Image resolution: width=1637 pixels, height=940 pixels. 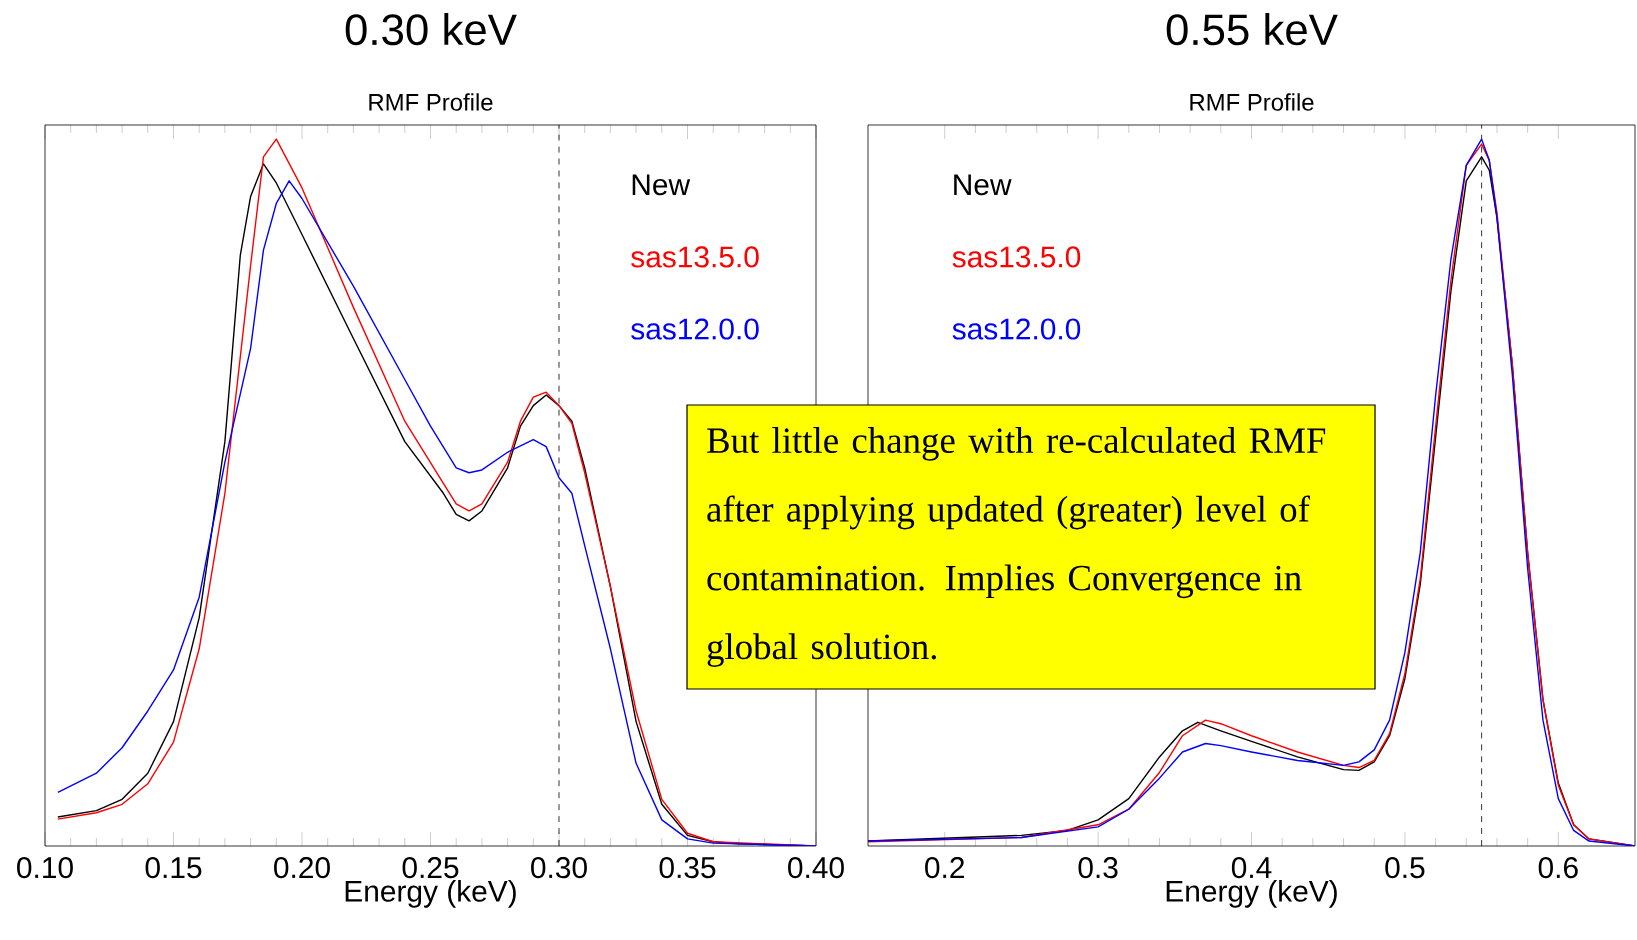 I want to click on x-tick-label: 0.40, so click(x=816, y=868).